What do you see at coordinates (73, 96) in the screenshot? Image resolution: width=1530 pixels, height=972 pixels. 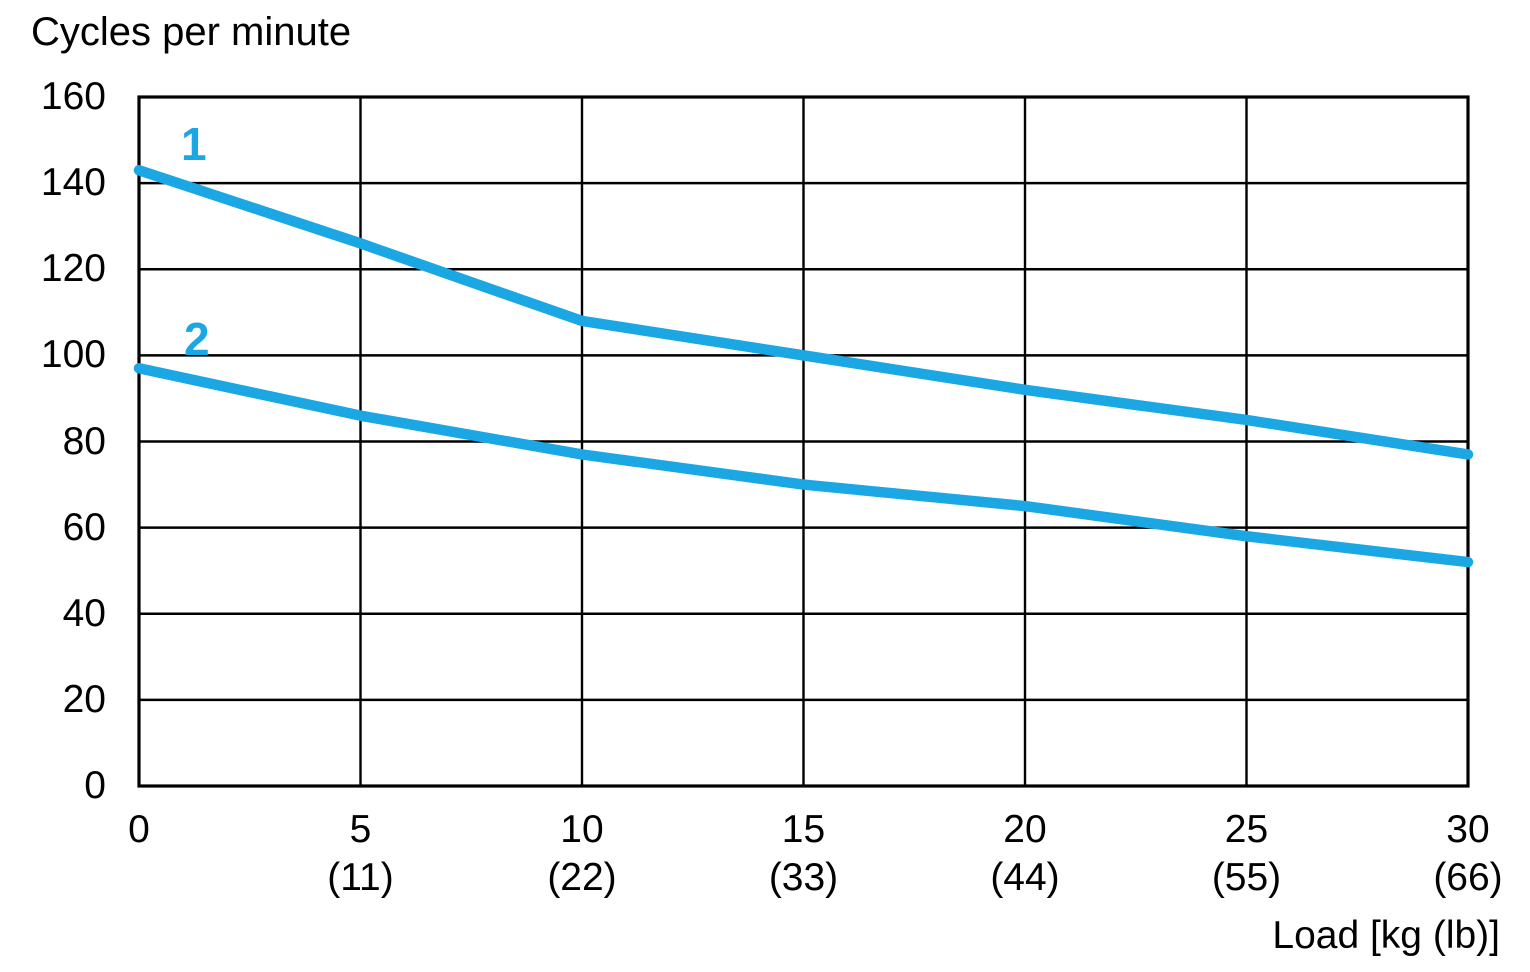 I see `y-tick-label: 160` at bounding box center [73, 96].